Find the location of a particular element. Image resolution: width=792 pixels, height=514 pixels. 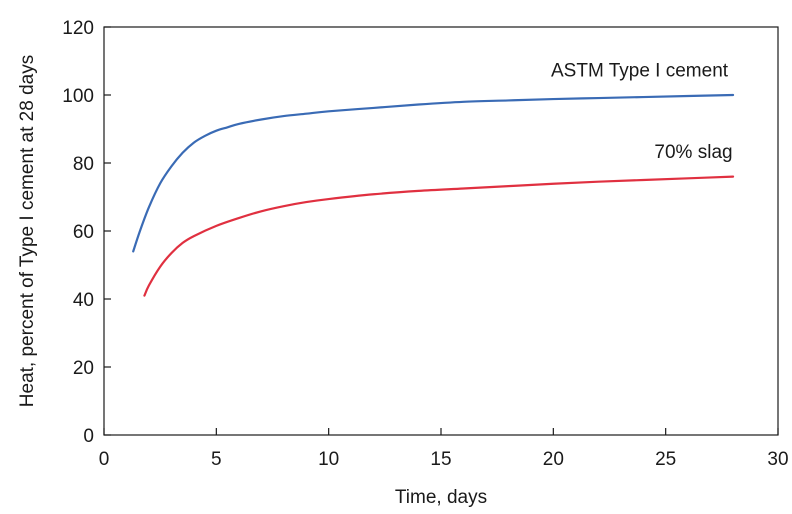

y-tick-label: 100 is located at coordinates (78, 96).